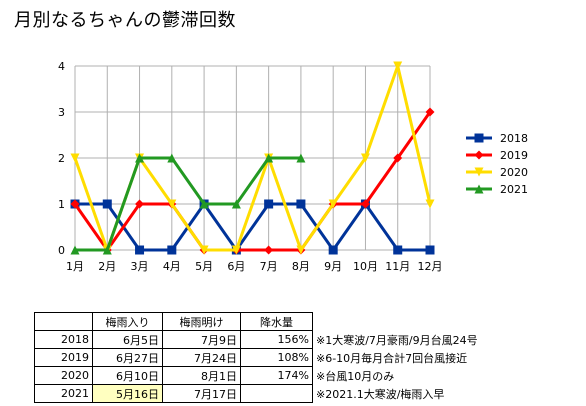 Image resolution: width=586 pixels, height=406 pixels. Describe the element at coordinates (63, 339) in the screenshot. I see `row-year: 2018` at that location.